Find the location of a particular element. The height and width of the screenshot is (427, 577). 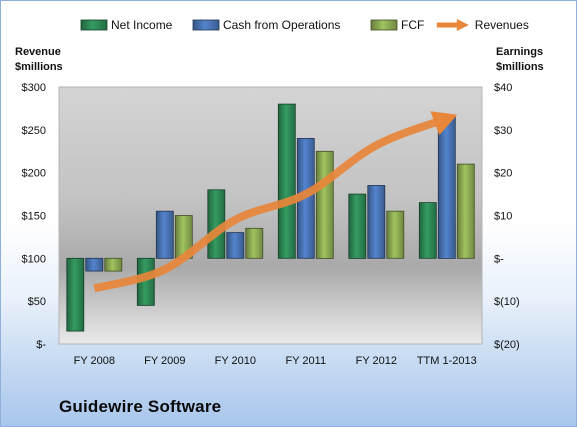

x-tick-label: FY 2011 is located at coordinates (306, 361).